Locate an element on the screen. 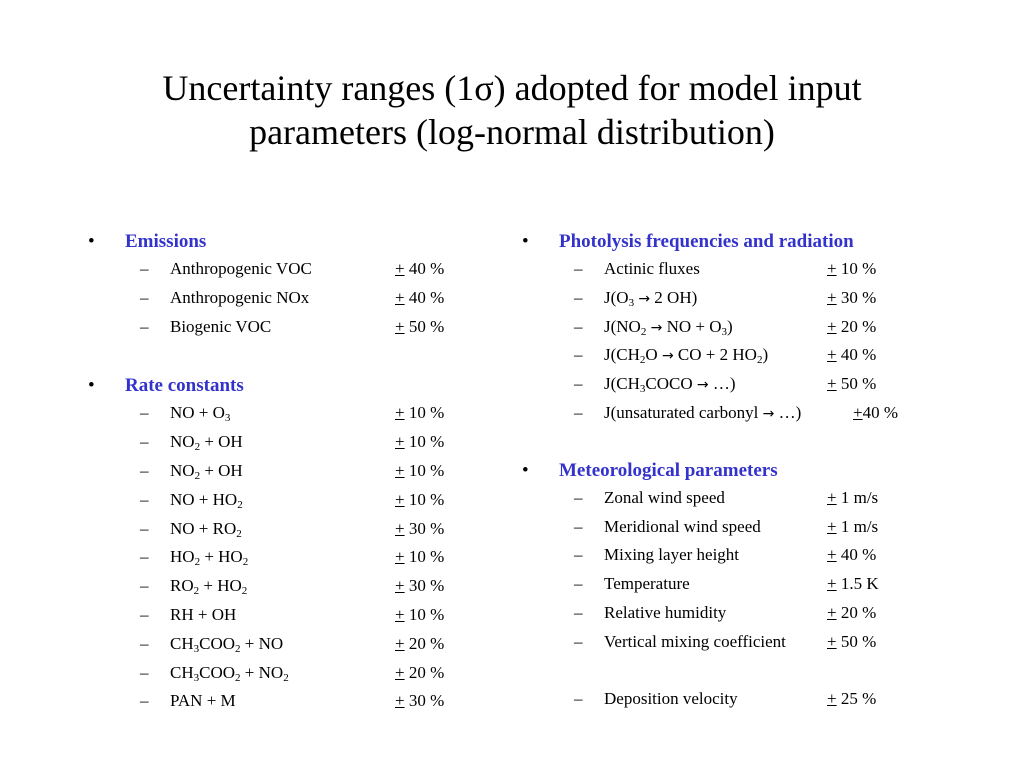  list-item: – PAN + M + 30 % is located at coordinates (288, 701).